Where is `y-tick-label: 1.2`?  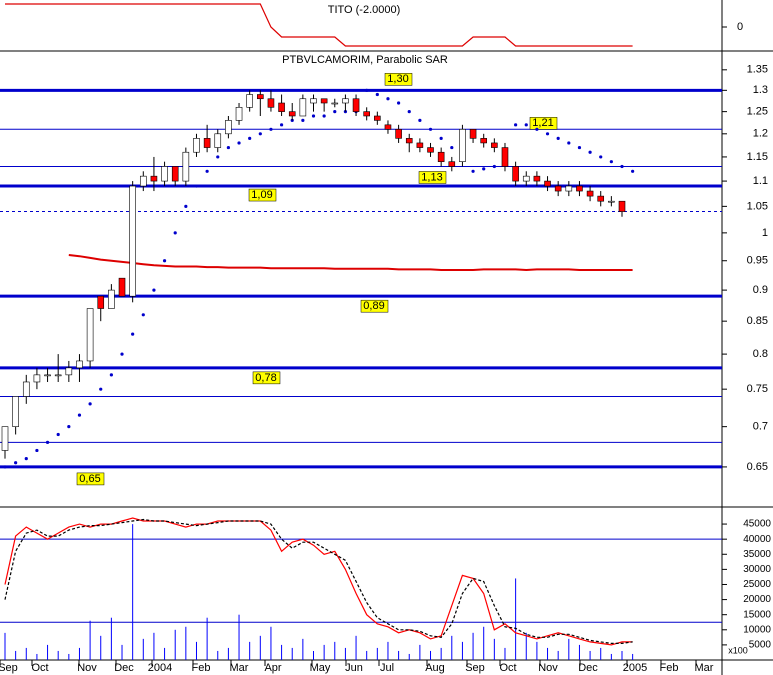
y-tick-label: 1.2 is located at coordinates (760, 134).